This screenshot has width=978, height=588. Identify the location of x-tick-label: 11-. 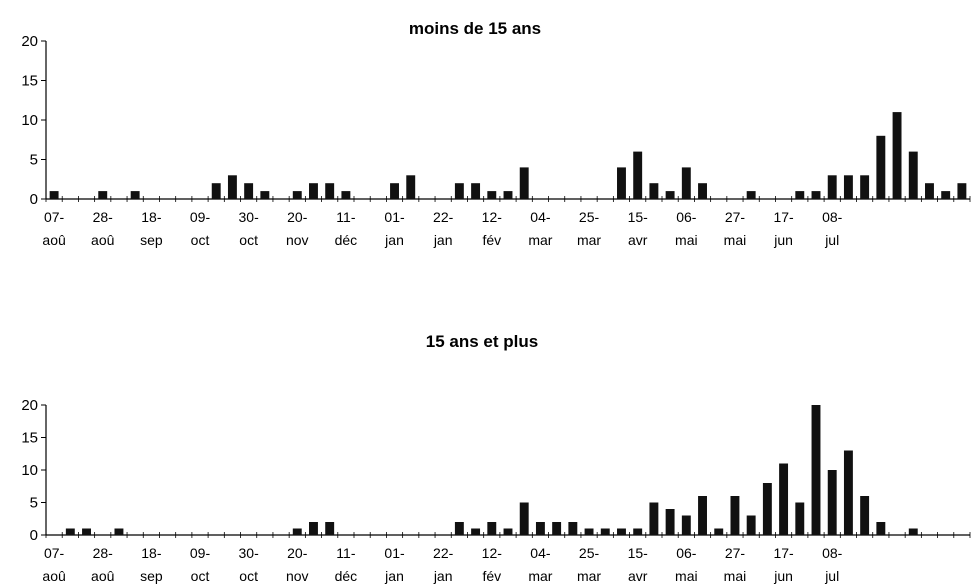
(346, 217).